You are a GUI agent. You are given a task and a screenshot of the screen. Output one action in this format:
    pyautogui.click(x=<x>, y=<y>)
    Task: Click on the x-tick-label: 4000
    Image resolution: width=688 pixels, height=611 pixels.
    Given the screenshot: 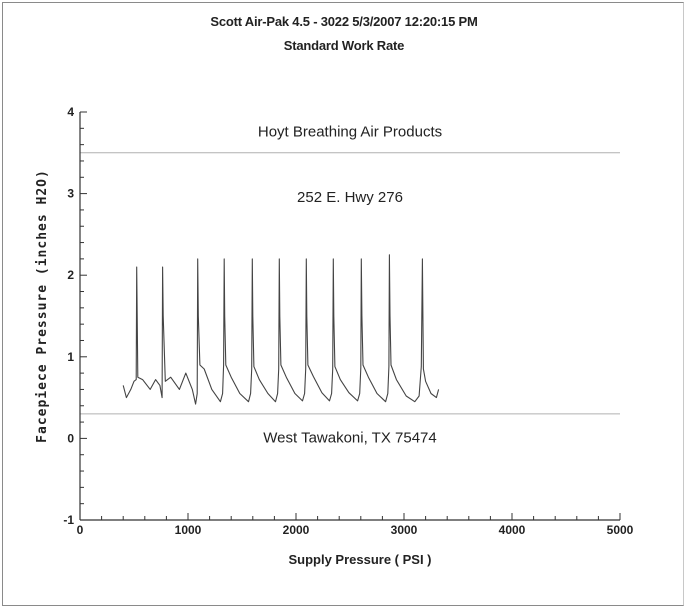 What is the action you would take?
    pyautogui.click(x=512, y=530)
    